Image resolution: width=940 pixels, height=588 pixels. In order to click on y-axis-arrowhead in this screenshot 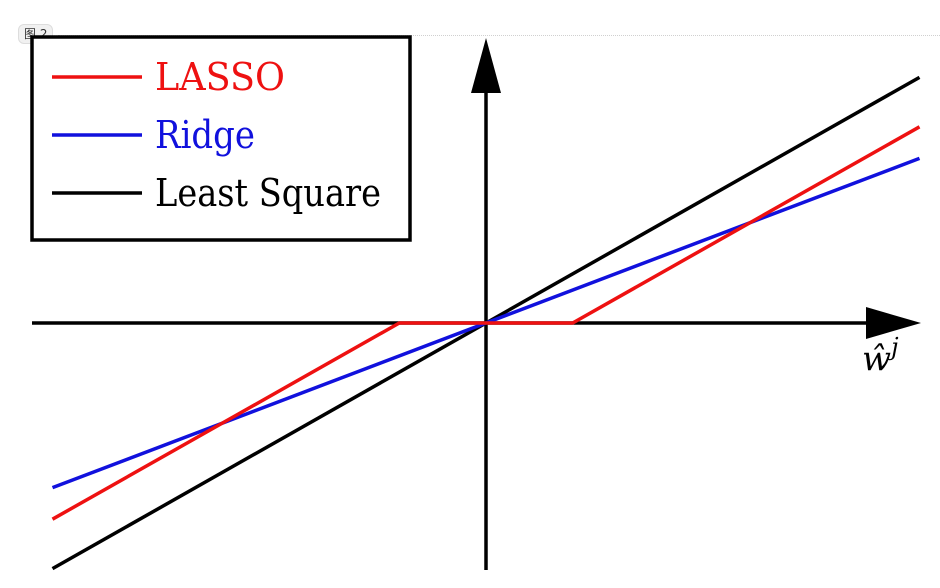, I will do `click(486, 65)`.